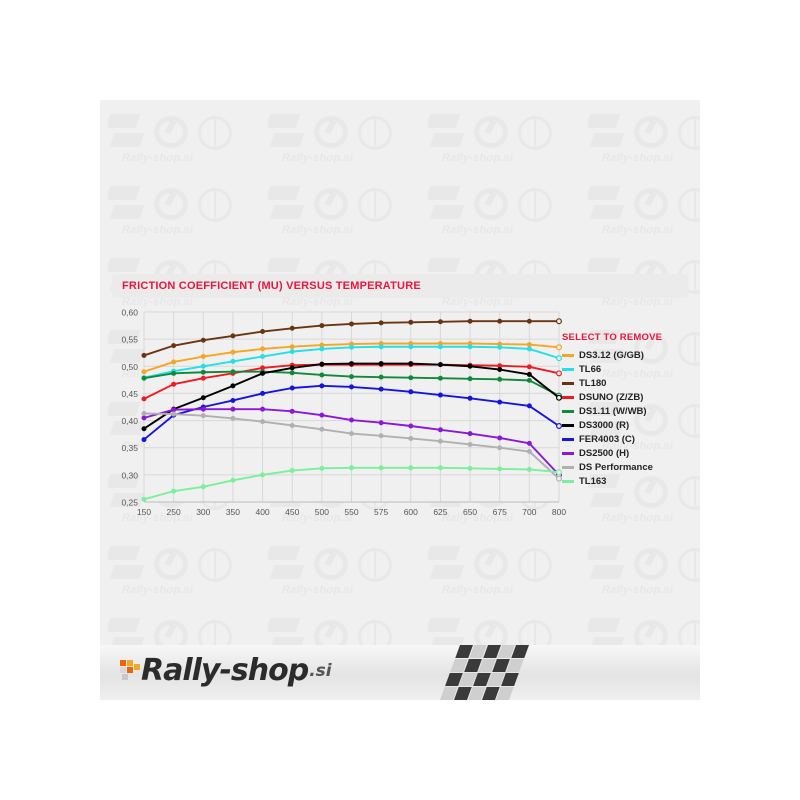  What do you see at coordinates (627, 355) in the screenshot?
I see `legend-item-ds3-12-g-gb: DS3.12 (G/GB)` at bounding box center [627, 355].